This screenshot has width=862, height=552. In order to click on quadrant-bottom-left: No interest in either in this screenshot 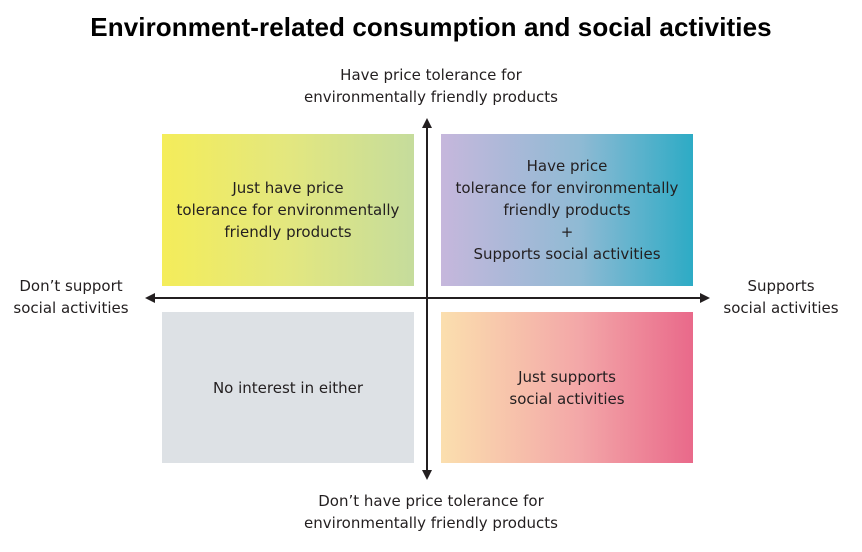, I will do `click(288, 387)`.